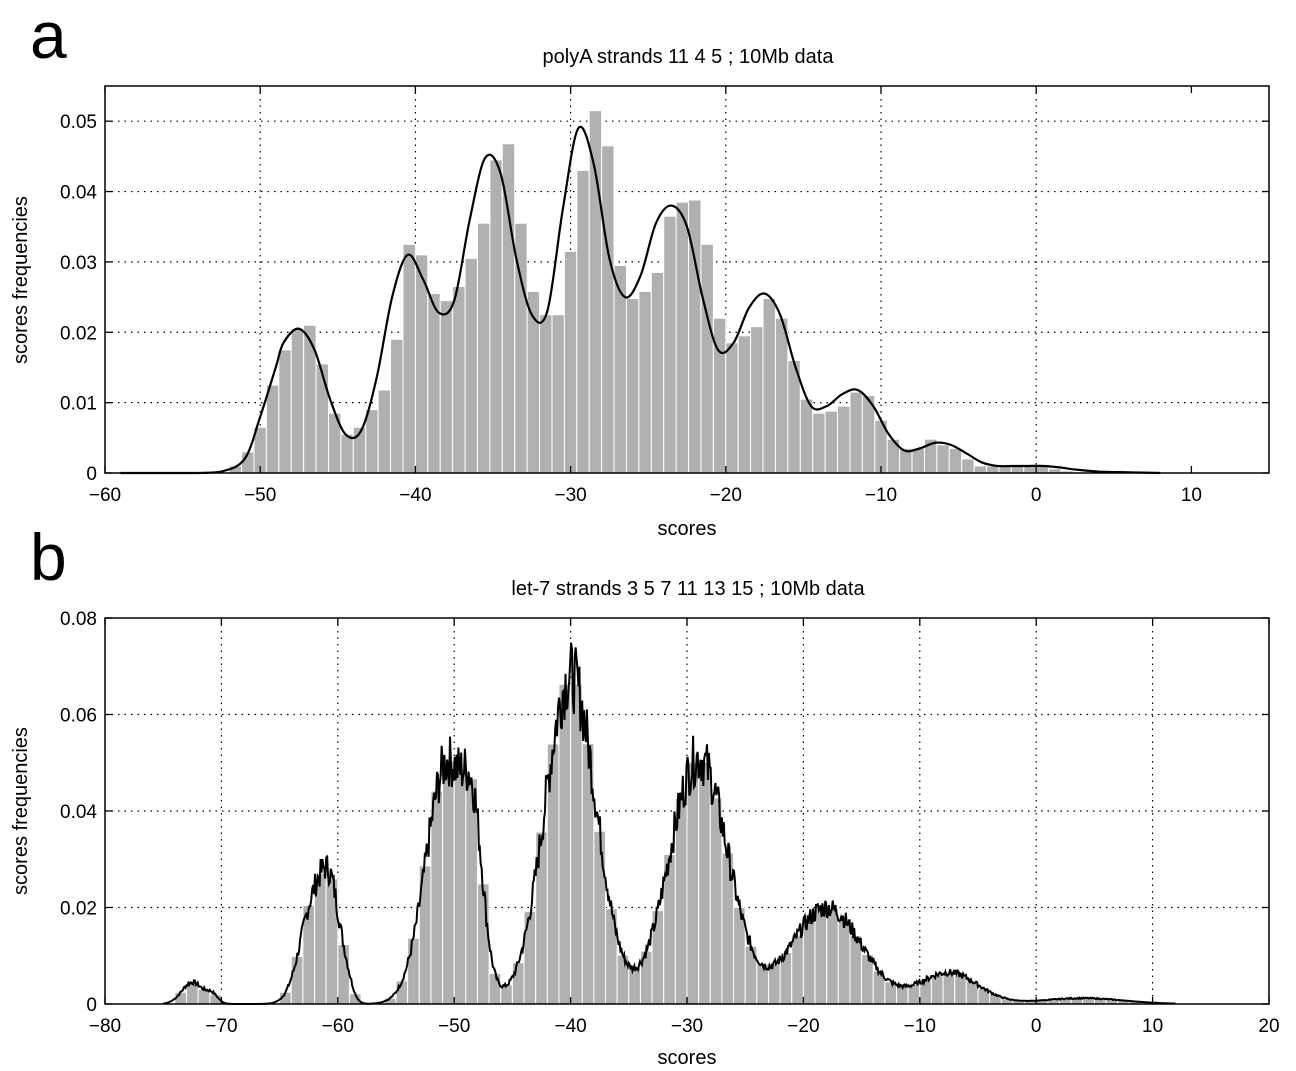 The height and width of the screenshot is (1071, 1296). What do you see at coordinates (689, 57) in the screenshot?
I see `chart-title-a: polyA strands 11 4 5 ; 10Mb data` at bounding box center [689, 57].